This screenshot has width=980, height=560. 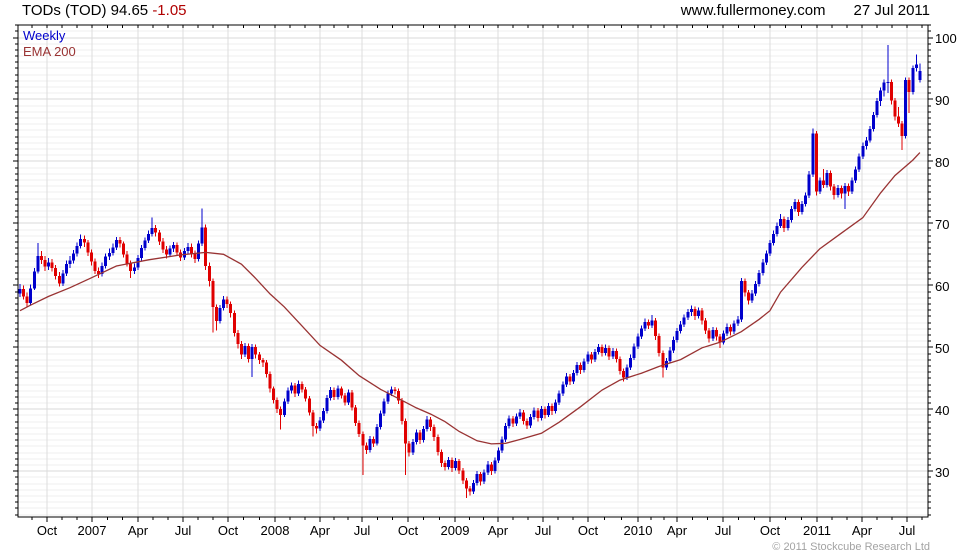 I want to click on chart-legend: Weekly EMA 200, so click(x=49, y=44).